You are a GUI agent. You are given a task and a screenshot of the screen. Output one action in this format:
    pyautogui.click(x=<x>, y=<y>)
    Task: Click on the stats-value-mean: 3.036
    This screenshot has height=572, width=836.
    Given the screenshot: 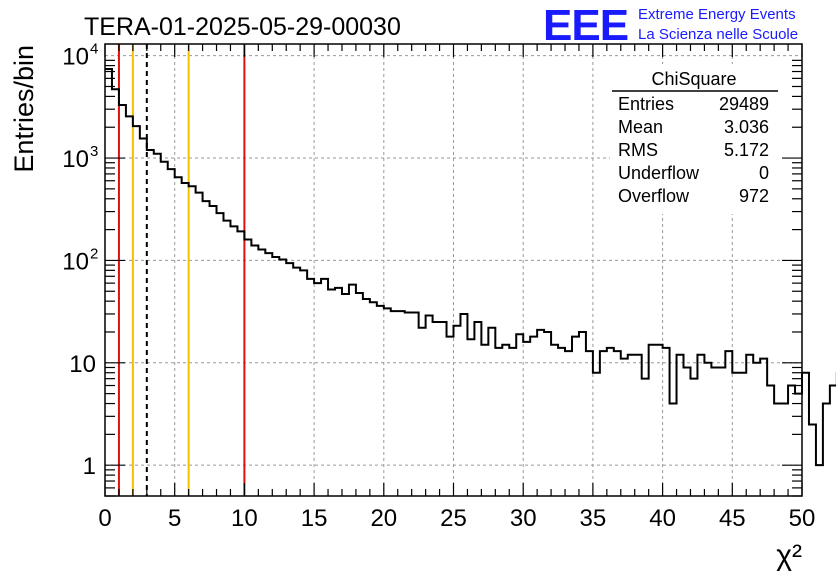 What is the action you would take?
    pyautogui.click(x=746, y=127)
    